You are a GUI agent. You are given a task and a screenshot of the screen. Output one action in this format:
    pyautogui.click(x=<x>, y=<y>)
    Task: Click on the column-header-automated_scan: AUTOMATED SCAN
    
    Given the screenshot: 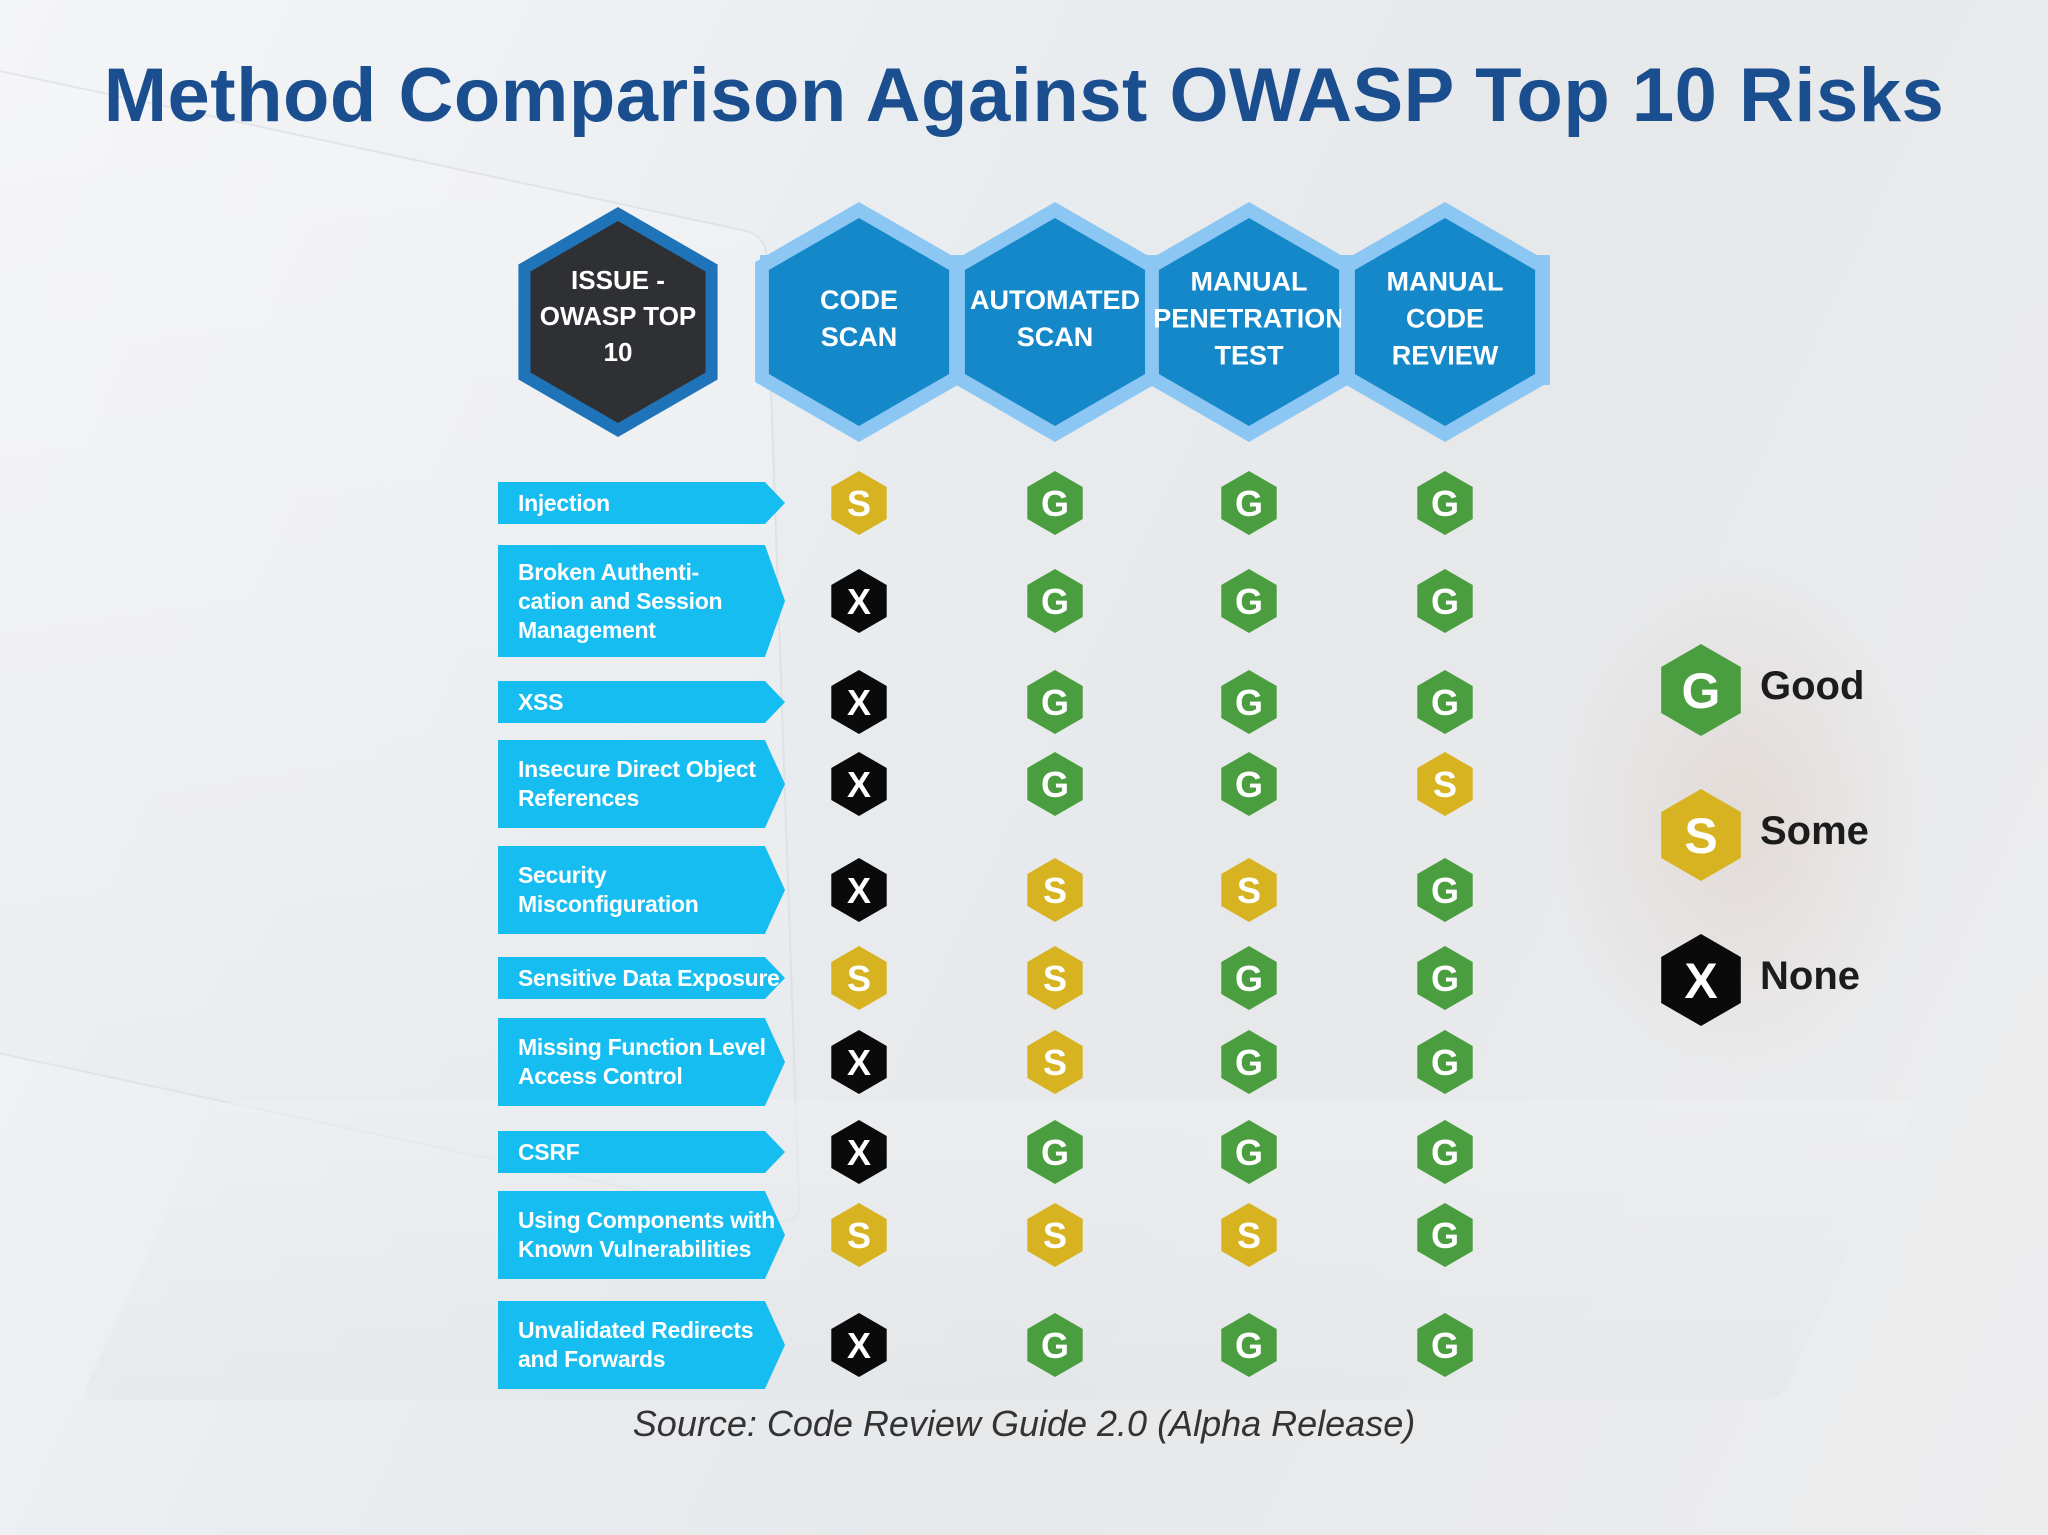 What is the action you would take?
    pyautogui.click(x=1055, y=322)
    